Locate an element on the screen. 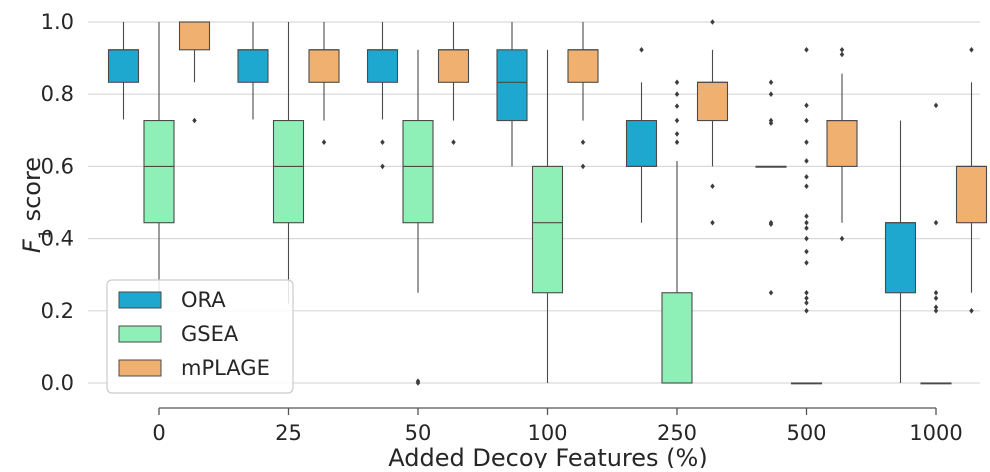  legend-swatch-gsea is located at coordinates (140, 334).